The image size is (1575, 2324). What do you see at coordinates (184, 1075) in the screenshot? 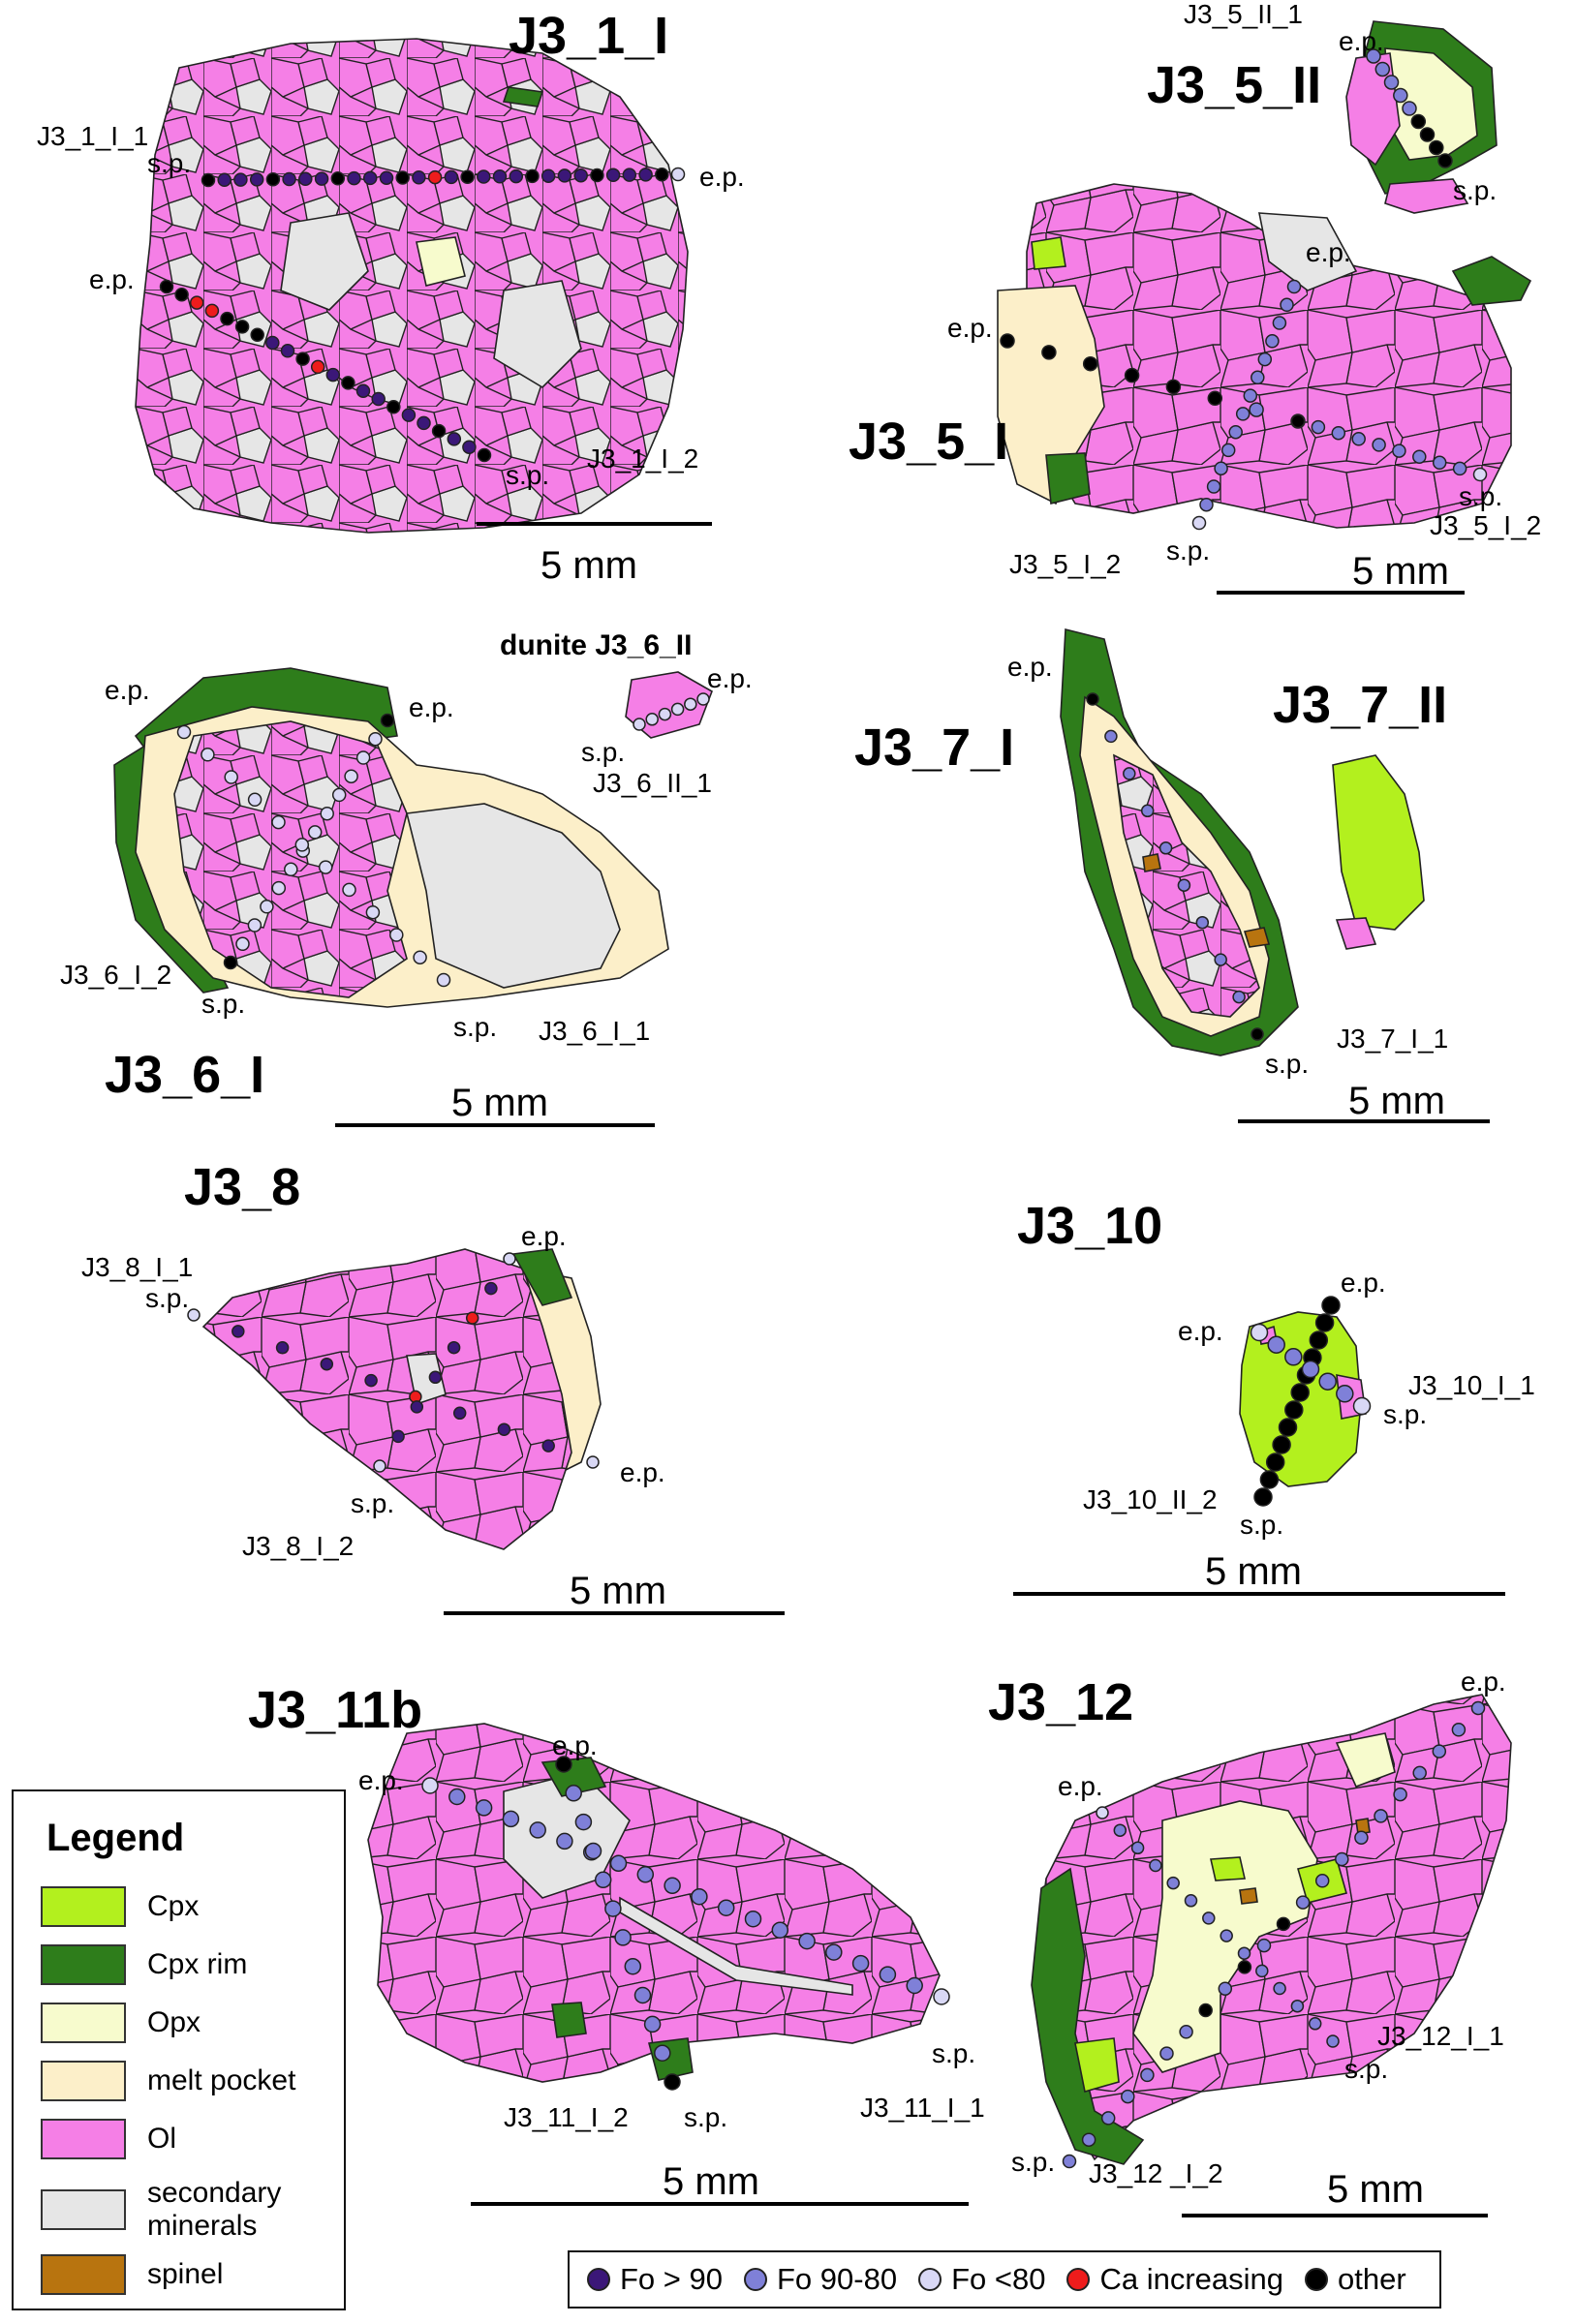
I see `title-j3-6-i: J3_6_I` at bounding box center [184, 1075].